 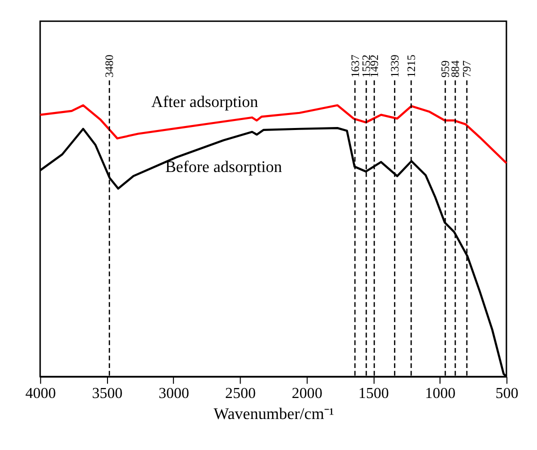 I want to click on x-tick-label: 3500, so click(x=107, y=393).